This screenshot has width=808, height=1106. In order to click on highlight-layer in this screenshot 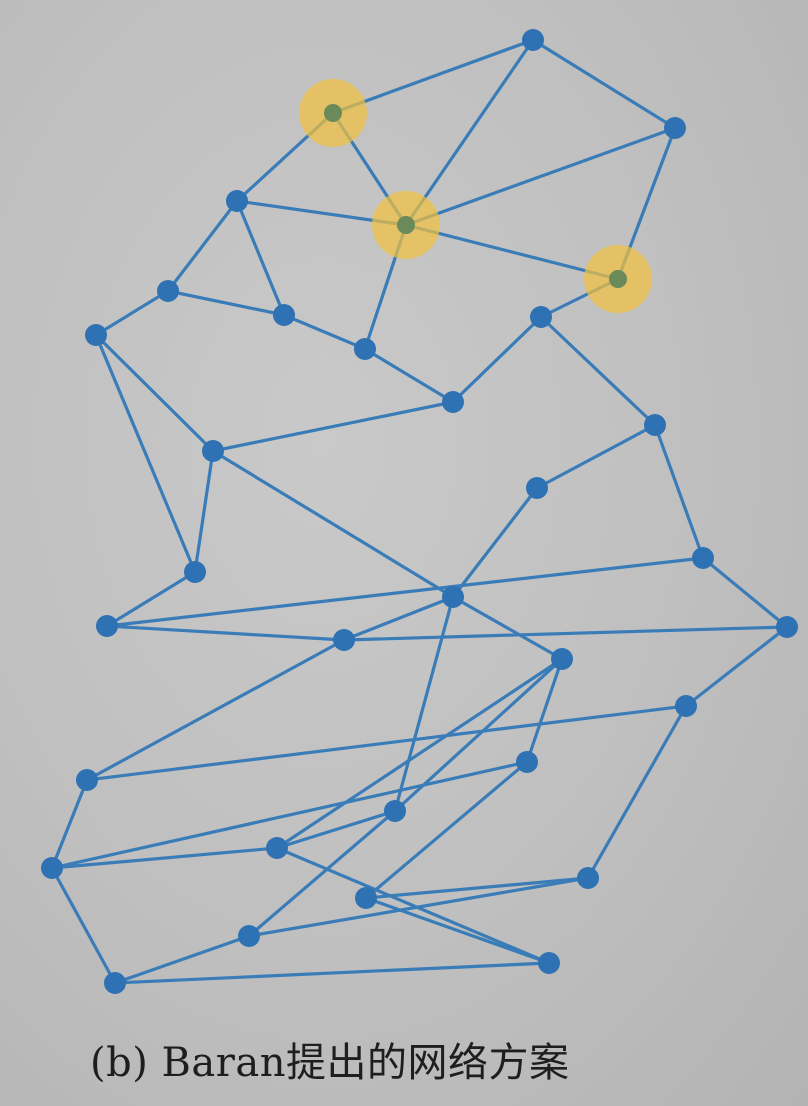, I will do `click(475, 196)`.